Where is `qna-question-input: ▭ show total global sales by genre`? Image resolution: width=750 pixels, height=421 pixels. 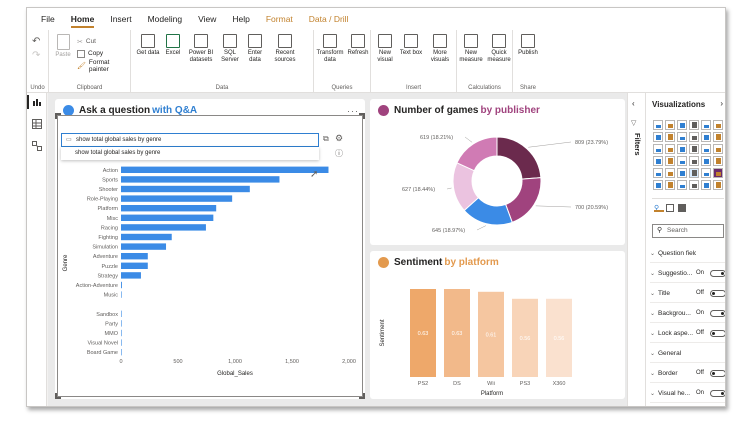
qna-question-input: ▭ show total global sales by genre is located at coordinates (190, 140).